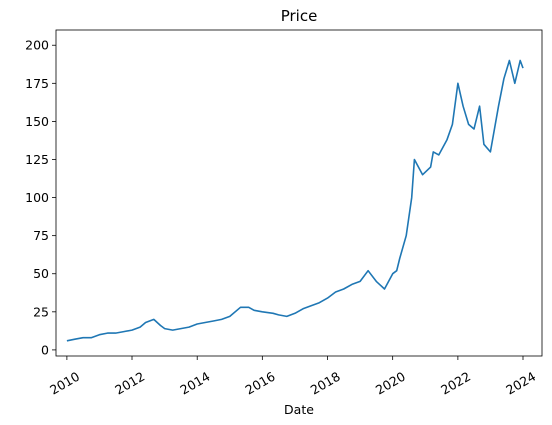  Describe the element at coordinates (37, 159) in the screenshot. I see `y-tick-label: 125` at that location.